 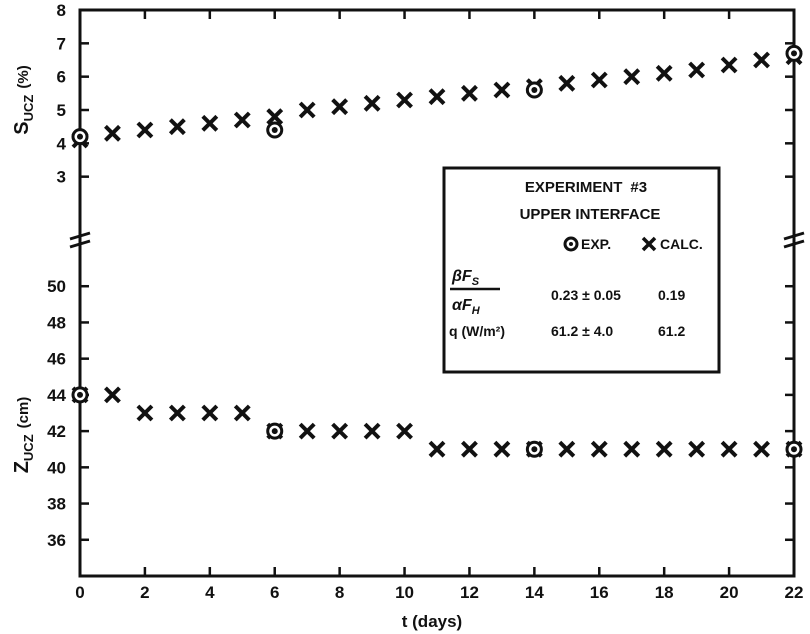 What do you see at coordinates (80, 240) in the screenshot?
I see `axis-break-left` at bounding box center [80, 240].